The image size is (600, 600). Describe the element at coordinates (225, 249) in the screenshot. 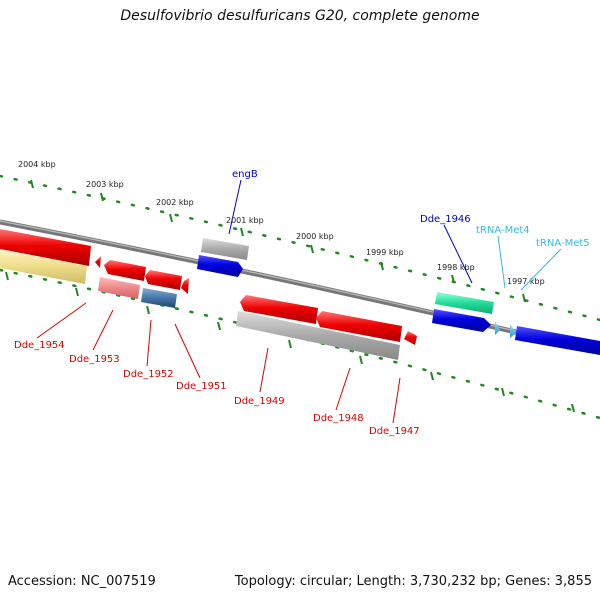

I see `gene-engB` at that location.